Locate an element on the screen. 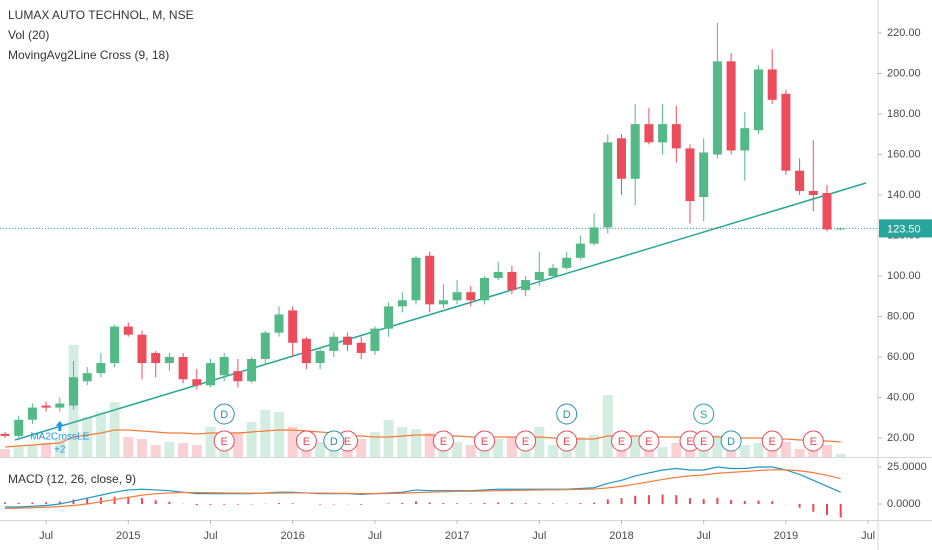 The image size is (932, 550). y-tick-label: 100.00 is located at coordinates (904, 276).